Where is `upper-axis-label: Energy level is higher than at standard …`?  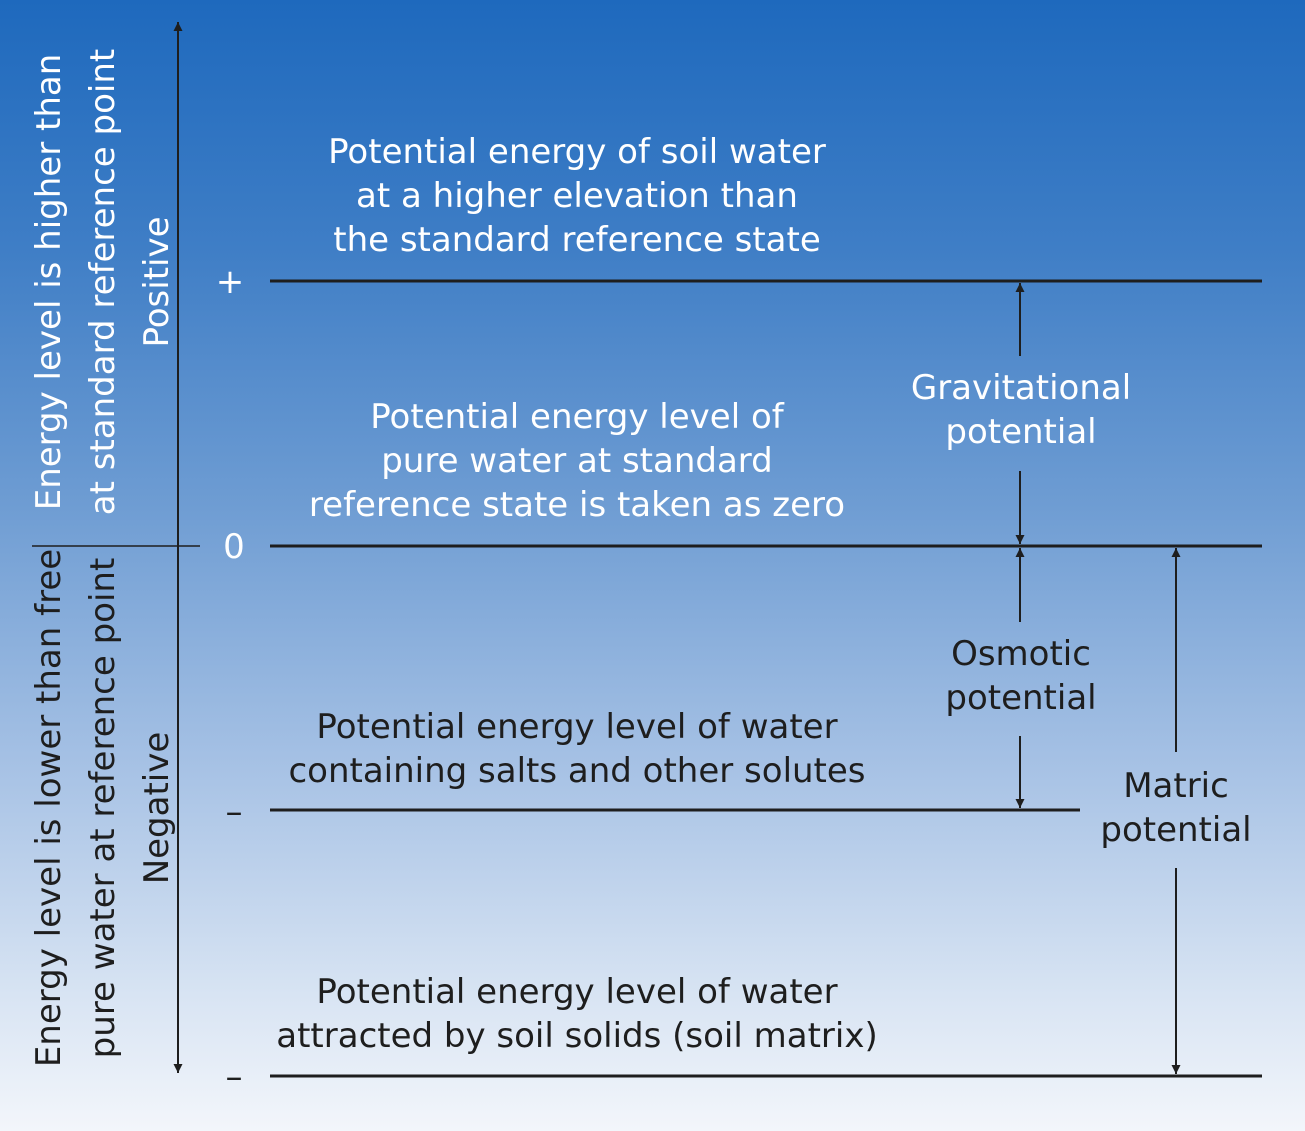 upper-axis-label: Energy level is higher than at standard … is located at coordinates (103, 282).